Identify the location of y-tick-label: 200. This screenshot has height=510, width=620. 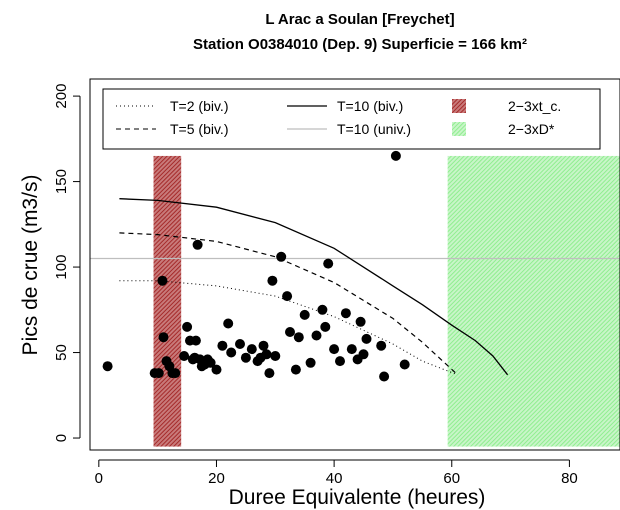
(61, 96).